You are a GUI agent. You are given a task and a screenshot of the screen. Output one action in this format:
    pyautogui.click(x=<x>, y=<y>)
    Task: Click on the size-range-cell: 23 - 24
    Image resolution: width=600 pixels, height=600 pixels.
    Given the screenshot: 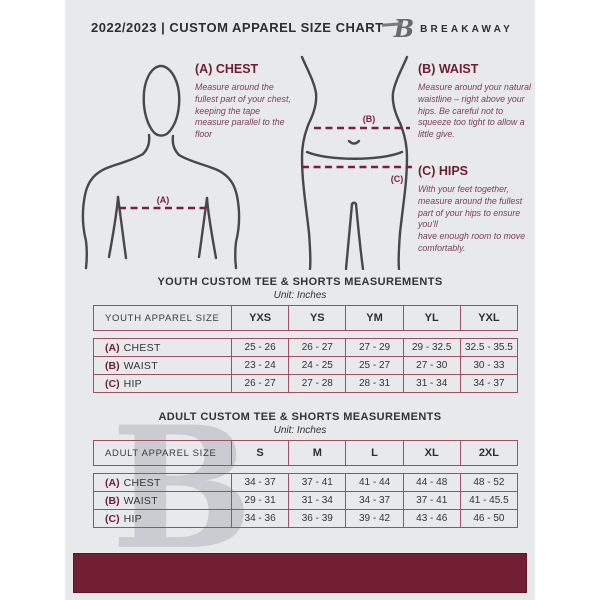 What is the action you would take?
    pyautogui.click(x=260, y=365)
    